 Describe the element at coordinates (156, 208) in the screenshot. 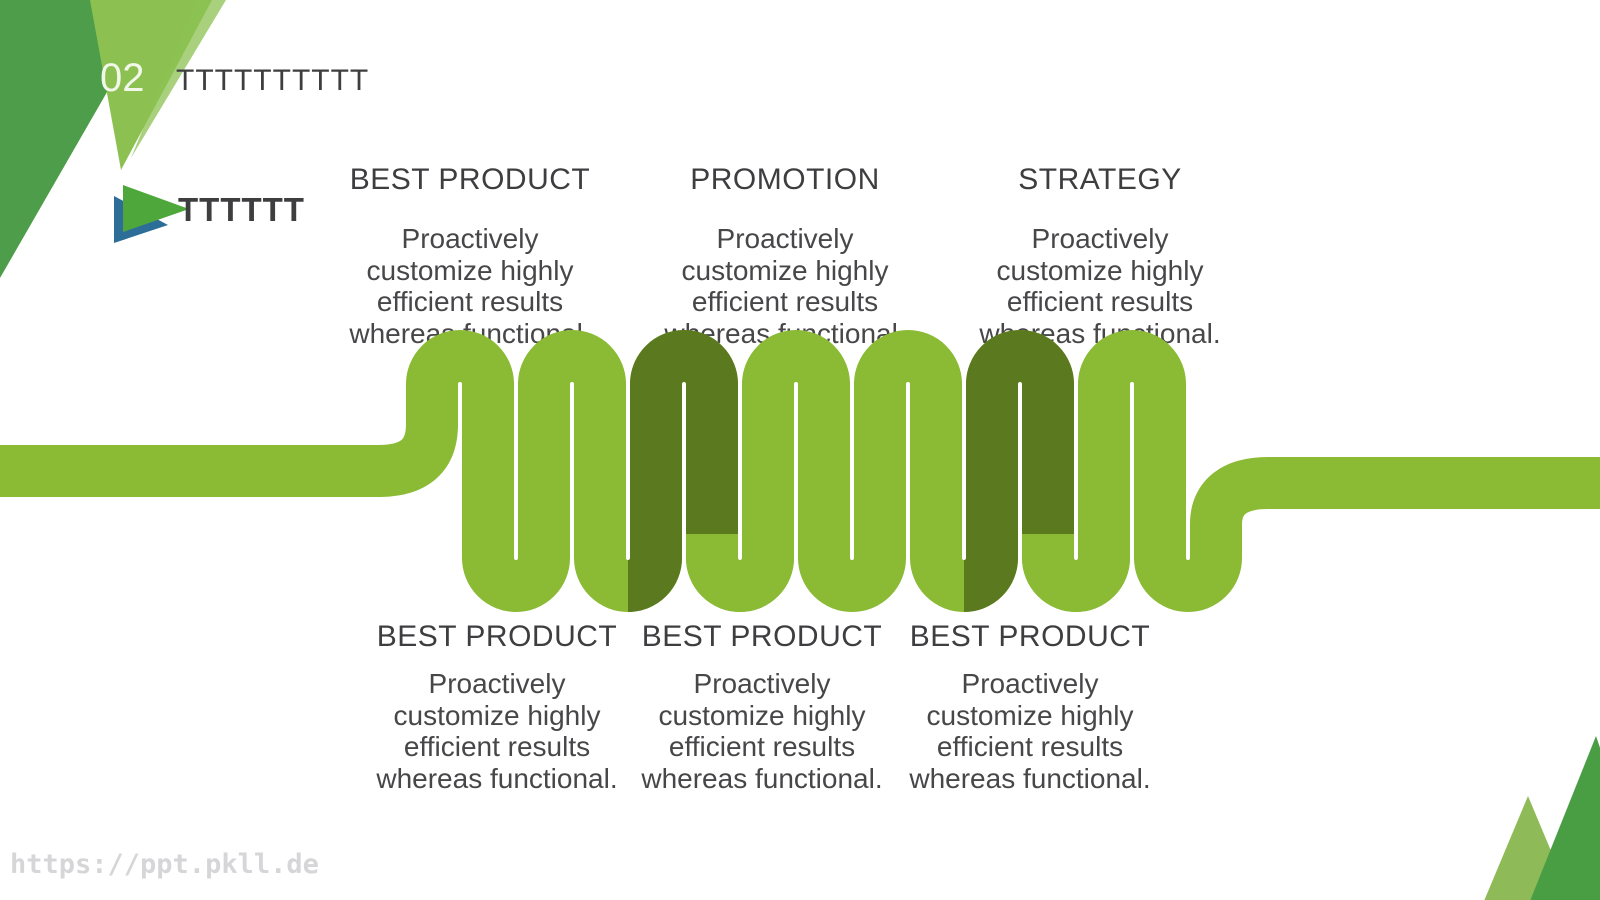

I see `play-icon-front-triangle` at that location.